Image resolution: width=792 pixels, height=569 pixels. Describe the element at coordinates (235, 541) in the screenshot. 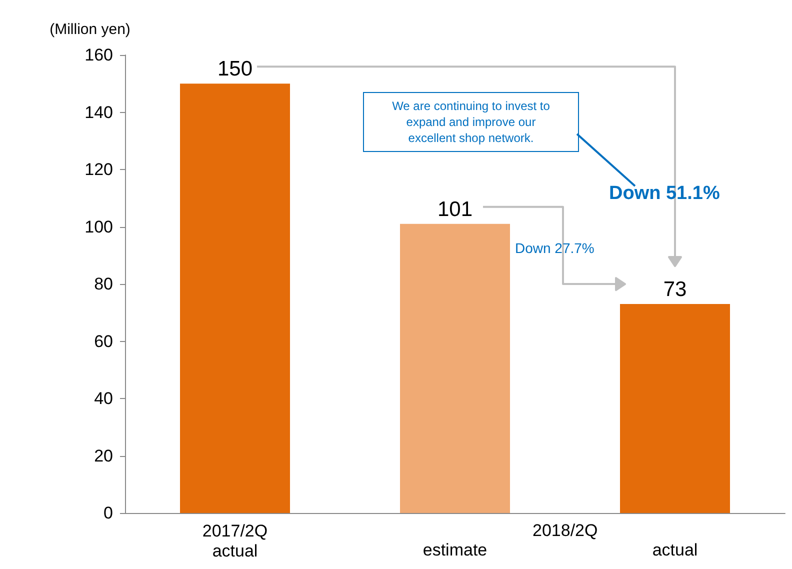

I see `x-tick-label: 2017/2Q actual` at that location.